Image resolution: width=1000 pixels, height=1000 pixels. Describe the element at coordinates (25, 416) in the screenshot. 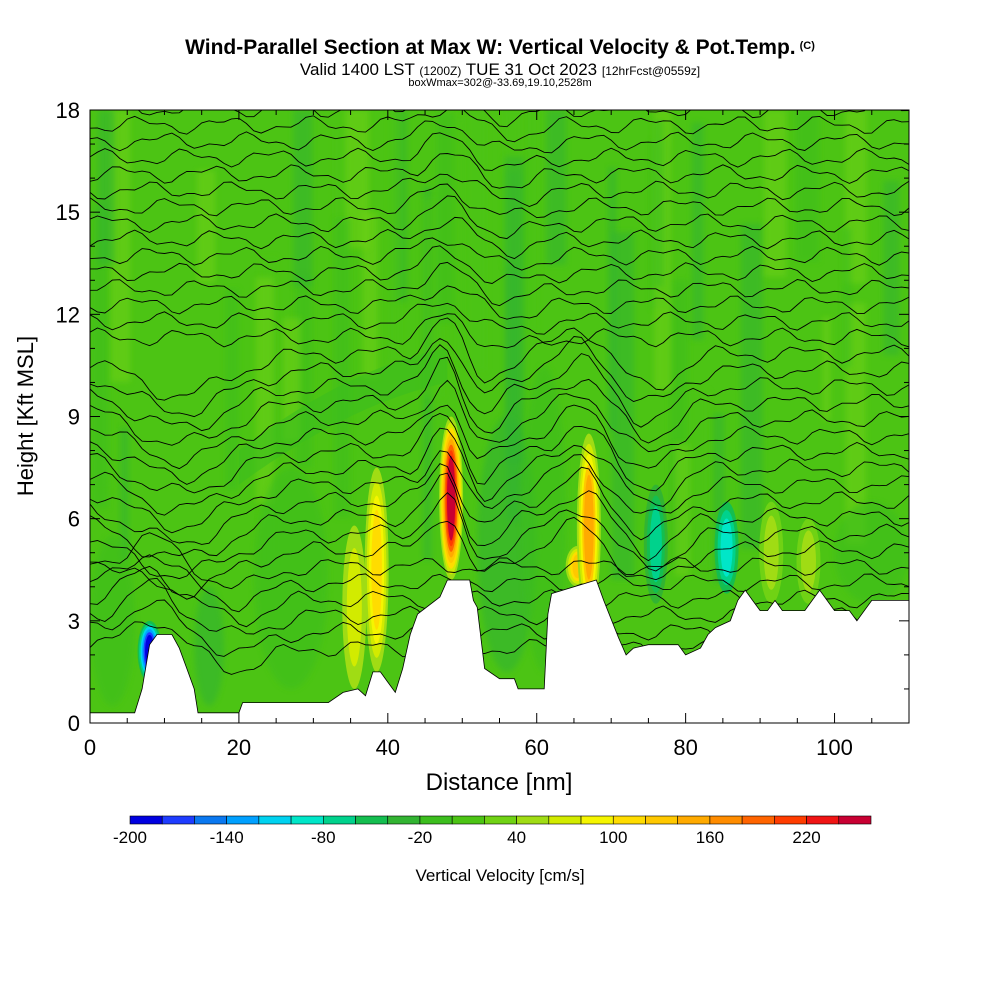

I see `y-axis-label: Height [Kft MSL]` at that location.